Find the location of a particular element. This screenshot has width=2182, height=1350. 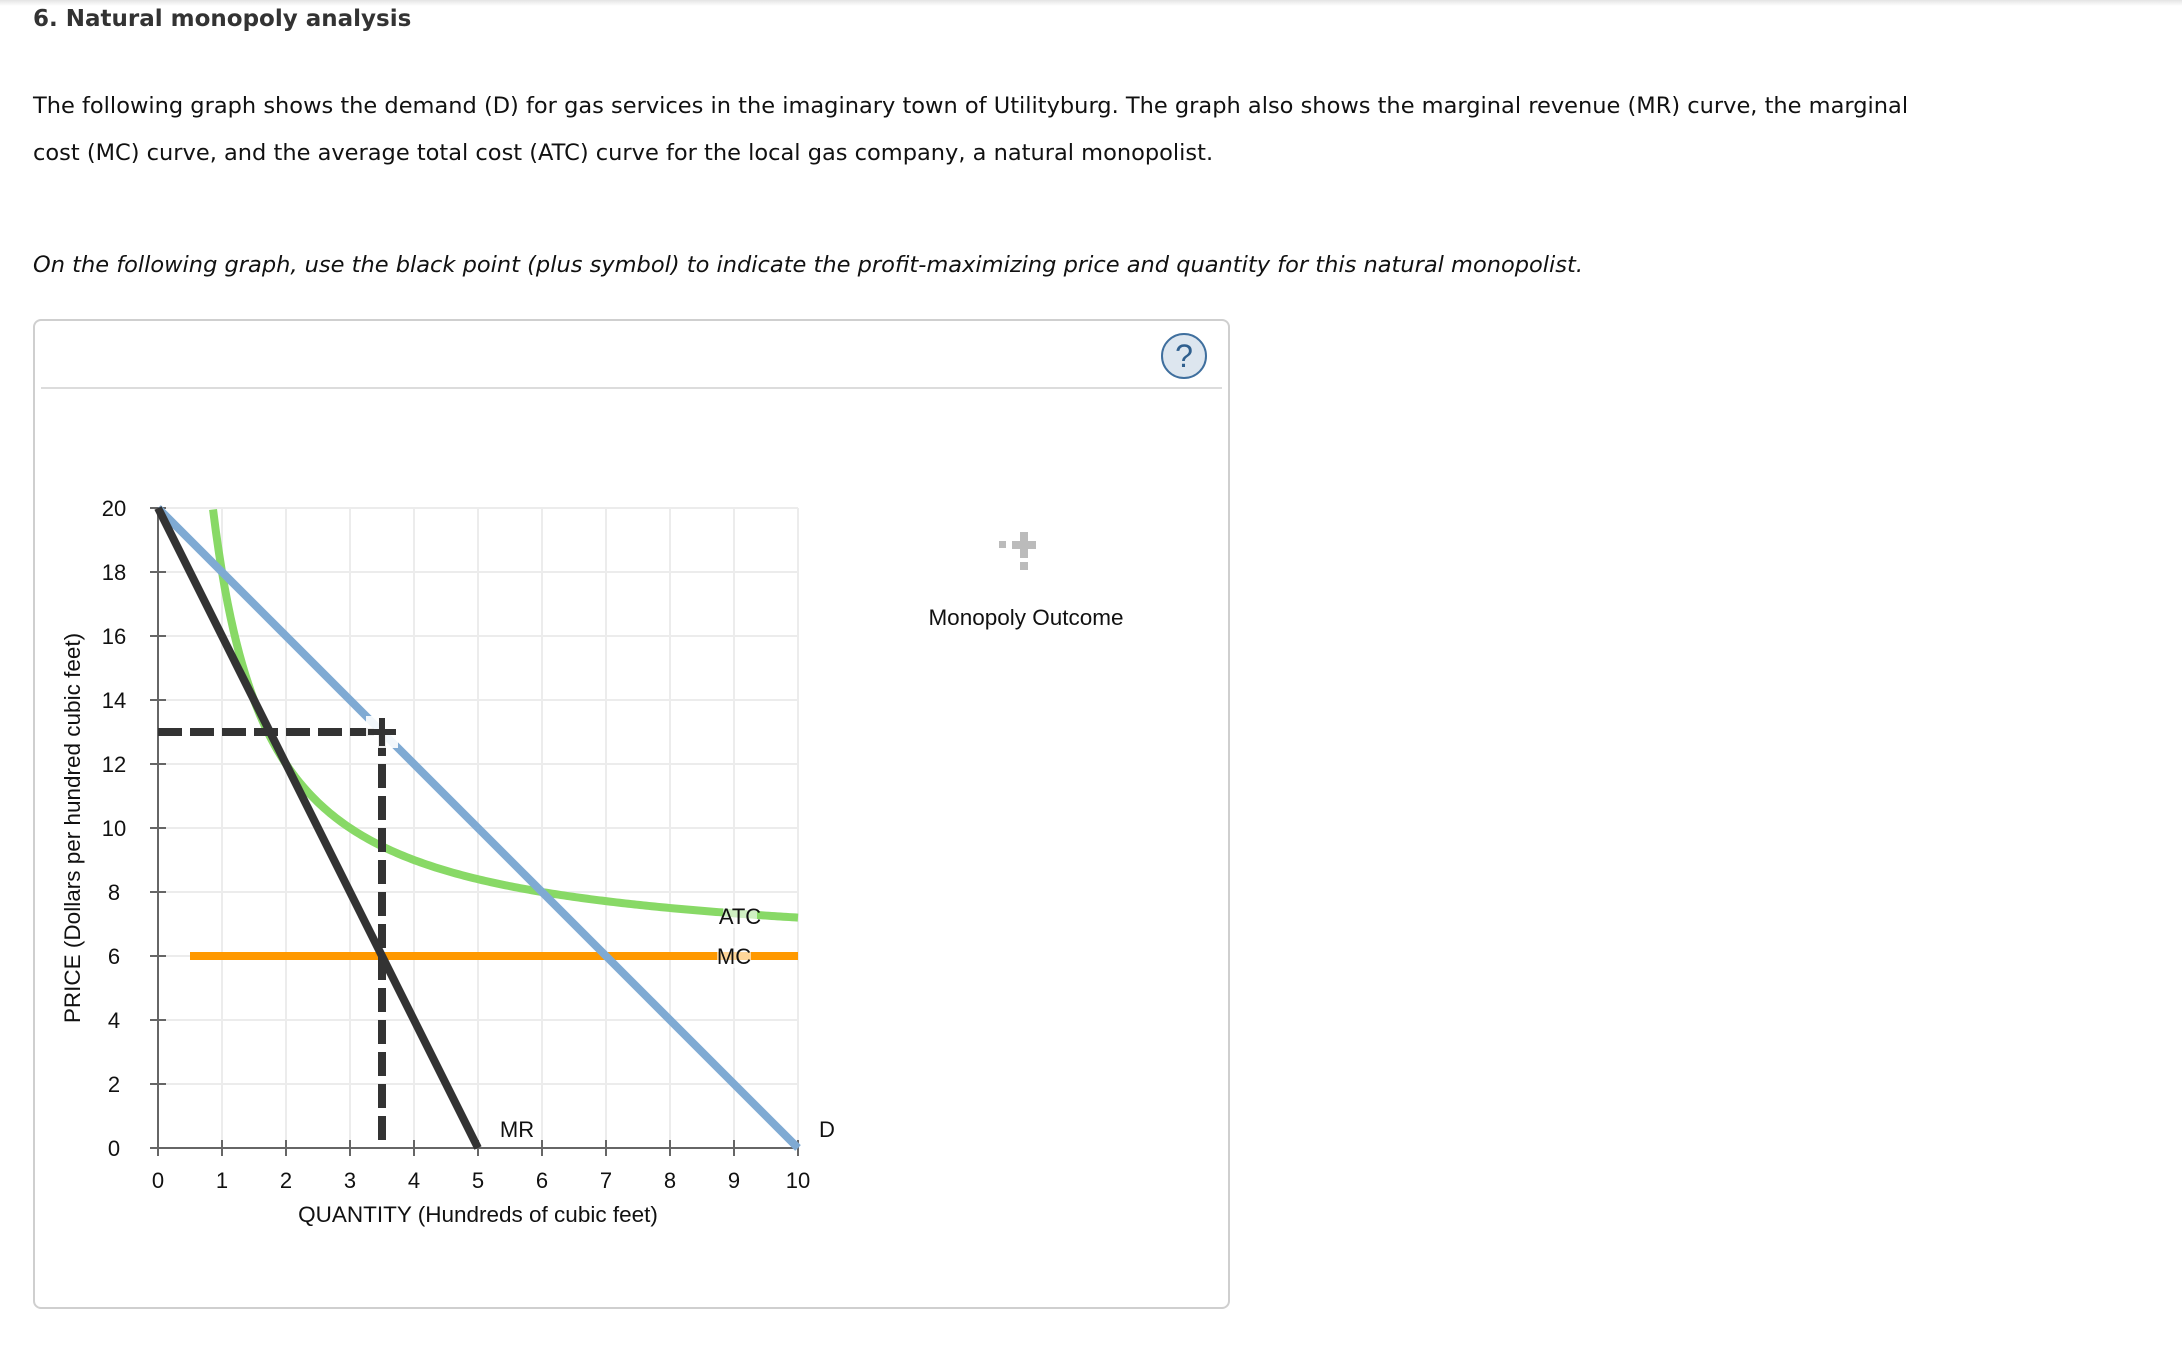

y-axis-title: PRICE (Dollars per hundred cubic feet) is located at coordinates (72, 828).